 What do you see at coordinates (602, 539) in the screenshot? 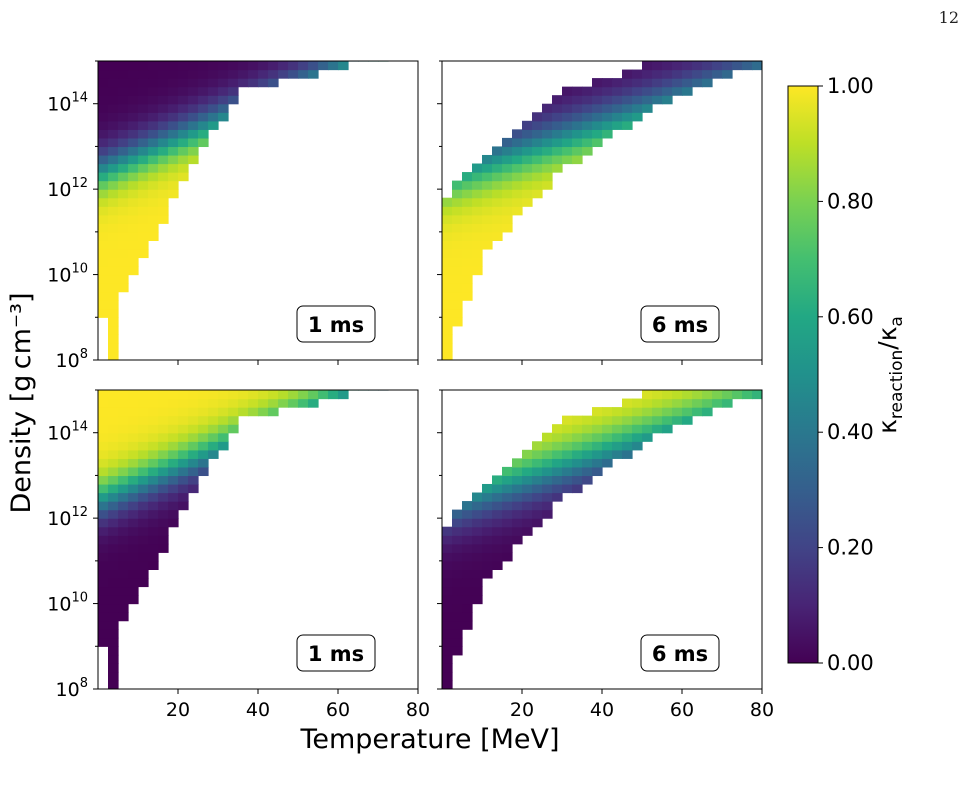
I see `heatmap-cells` at bounding box center [602, 539].